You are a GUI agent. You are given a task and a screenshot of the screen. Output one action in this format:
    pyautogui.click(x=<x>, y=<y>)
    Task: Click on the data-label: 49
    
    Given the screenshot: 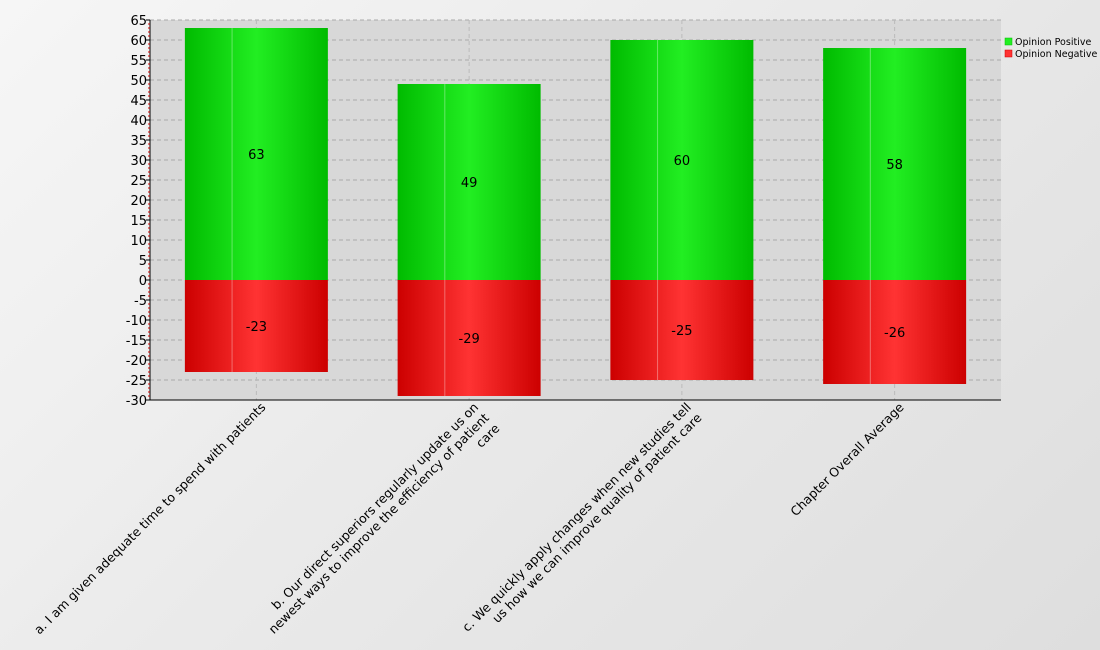 What is the action you would take?
    pyautogui.click(x=469, y=183)
    